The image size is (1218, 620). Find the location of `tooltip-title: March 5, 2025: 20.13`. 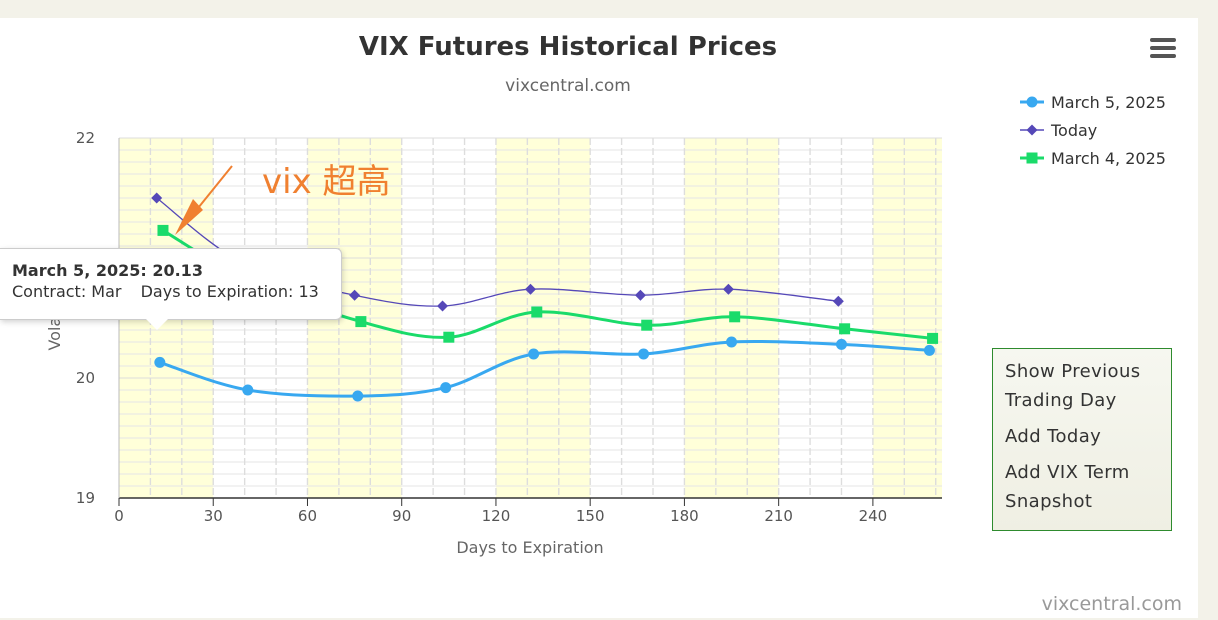

tooltip-title: March 5, 2025: 20.13 is located at coordinates (107, 270).